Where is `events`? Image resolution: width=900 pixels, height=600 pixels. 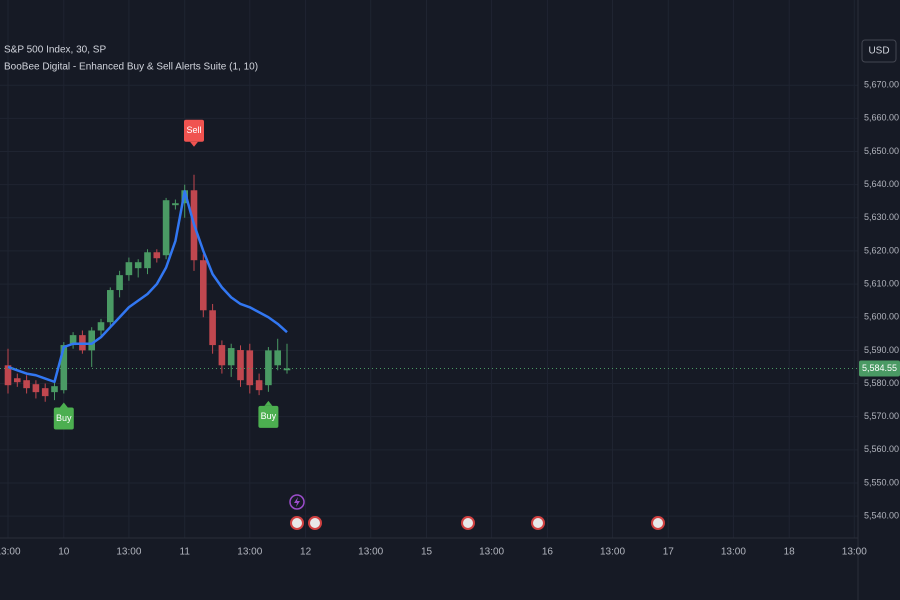 events is located at coordinates (477, 512).